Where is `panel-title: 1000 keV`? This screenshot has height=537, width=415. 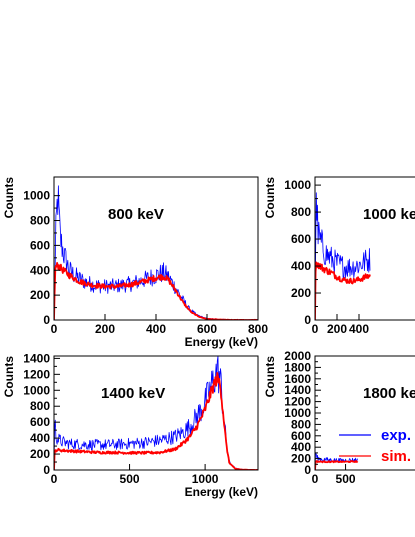
panel-title: 1000 keV is located at coordinates (389, 214).